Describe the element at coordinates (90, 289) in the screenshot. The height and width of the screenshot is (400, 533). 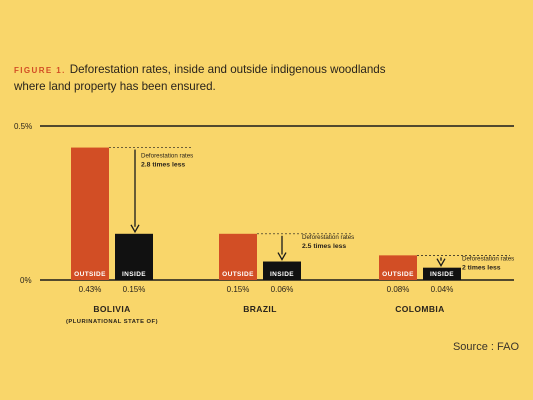
I see `value-label-outside-bolivia: 0.43%` at that location.